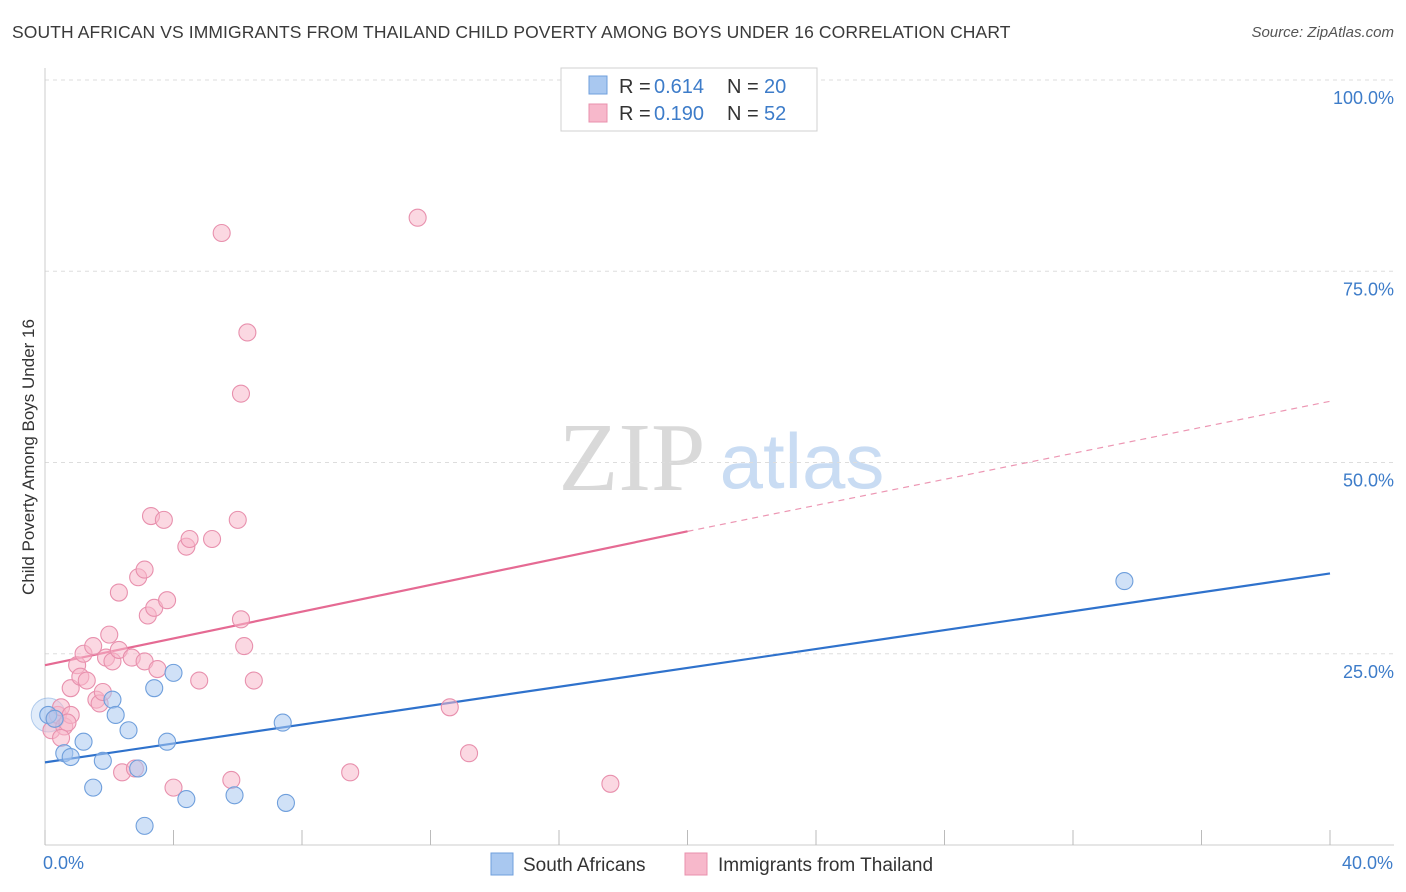 The width and height of the screenshot is (1406, 892). What do you see at coordinates (584, 865) in the screenshot?
I see `legend-bottom-label-south-africans: South Africans` at bounding box center [584, 865].